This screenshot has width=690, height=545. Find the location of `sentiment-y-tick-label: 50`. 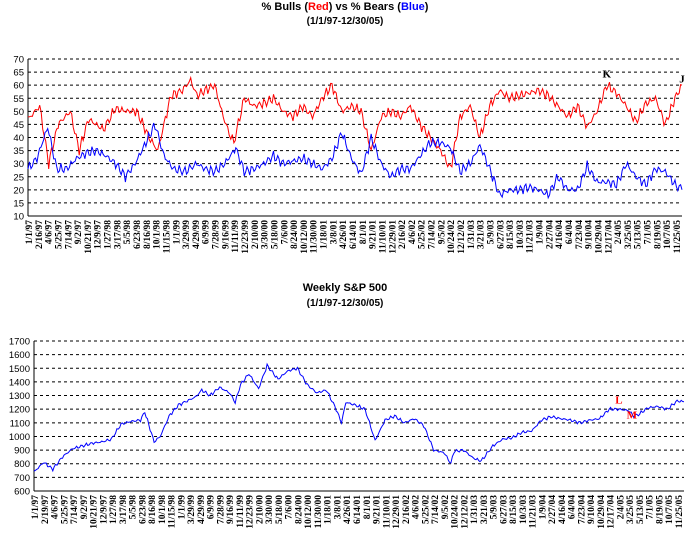

sentiment-y-tick-label: 50 is located at coordinates (18, 112).